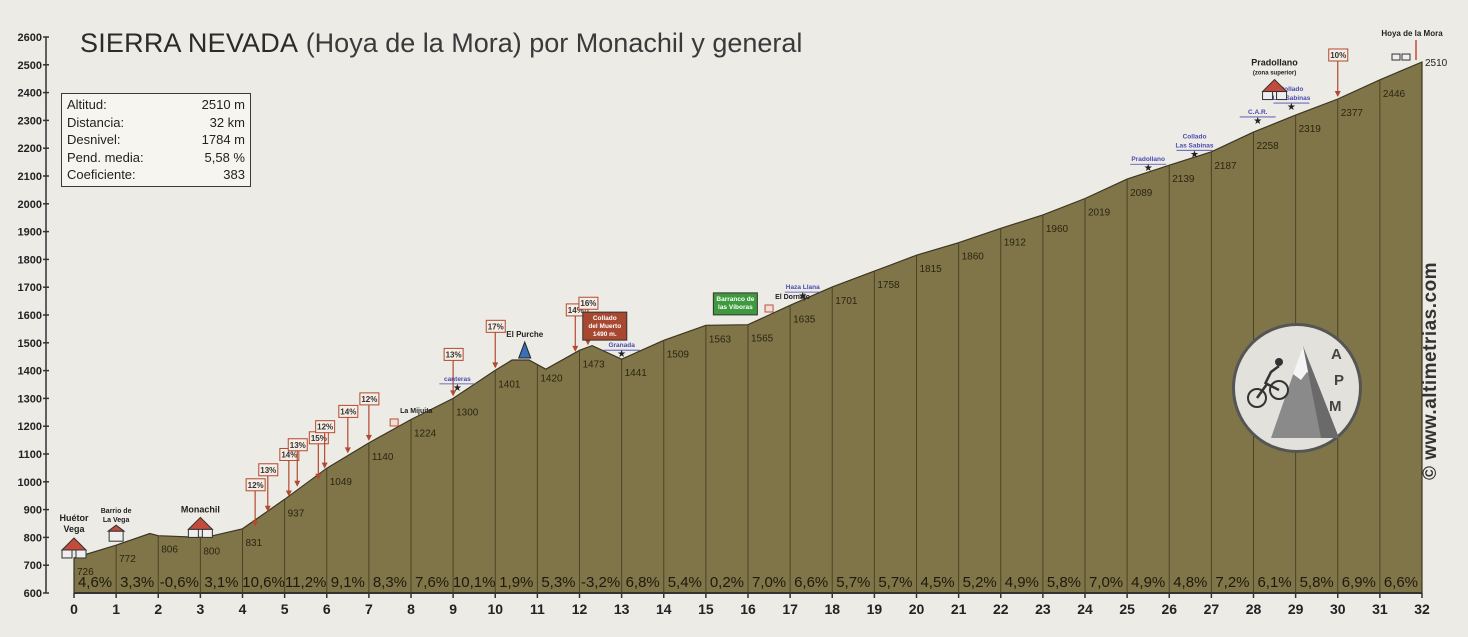 Image resolution: width=1468 pixels, height=637 pixels. Describe the element at coordinates (1001, 609) in the screenshot. I see `x-tick-label: 22` at that location.